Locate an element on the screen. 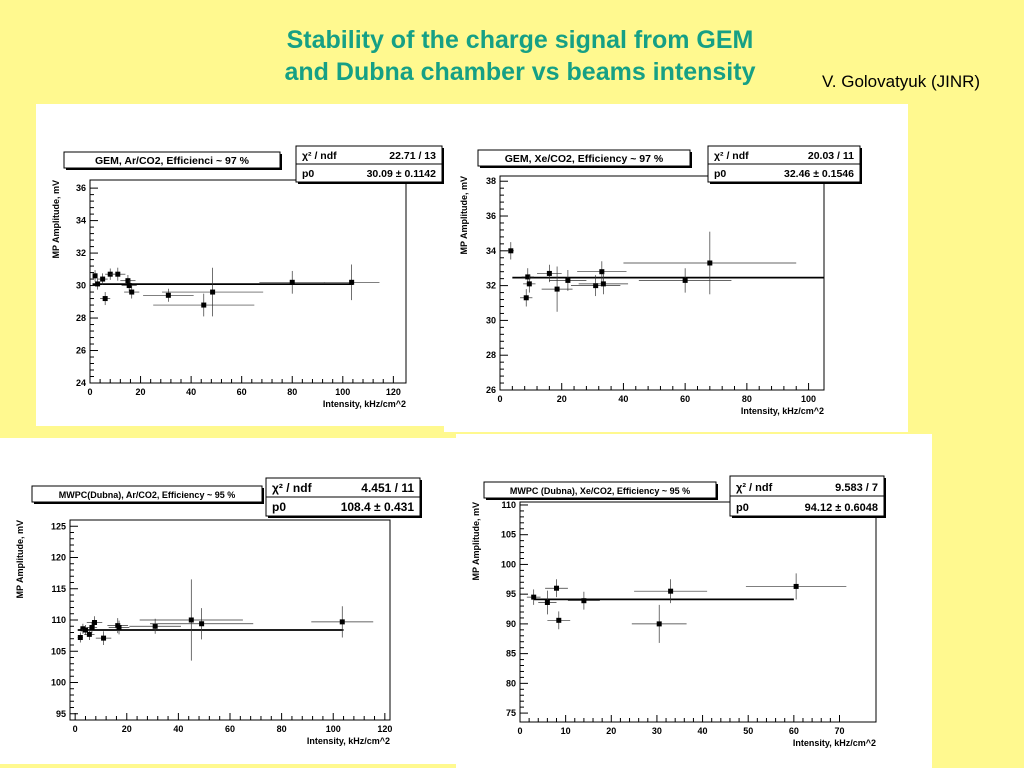 This screenshot has height=768, width=1024. y-tick-label: 38 is located at coordinates (491, 181).